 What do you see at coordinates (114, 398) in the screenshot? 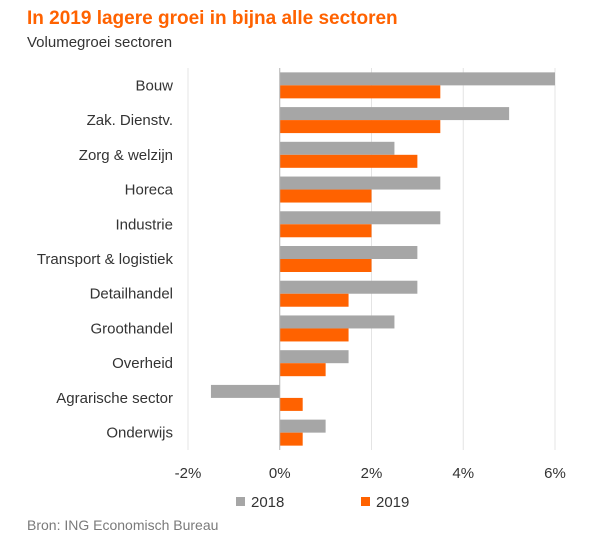
I see `category-label-9: Agrarische sector` at bounding box center [114, 398].